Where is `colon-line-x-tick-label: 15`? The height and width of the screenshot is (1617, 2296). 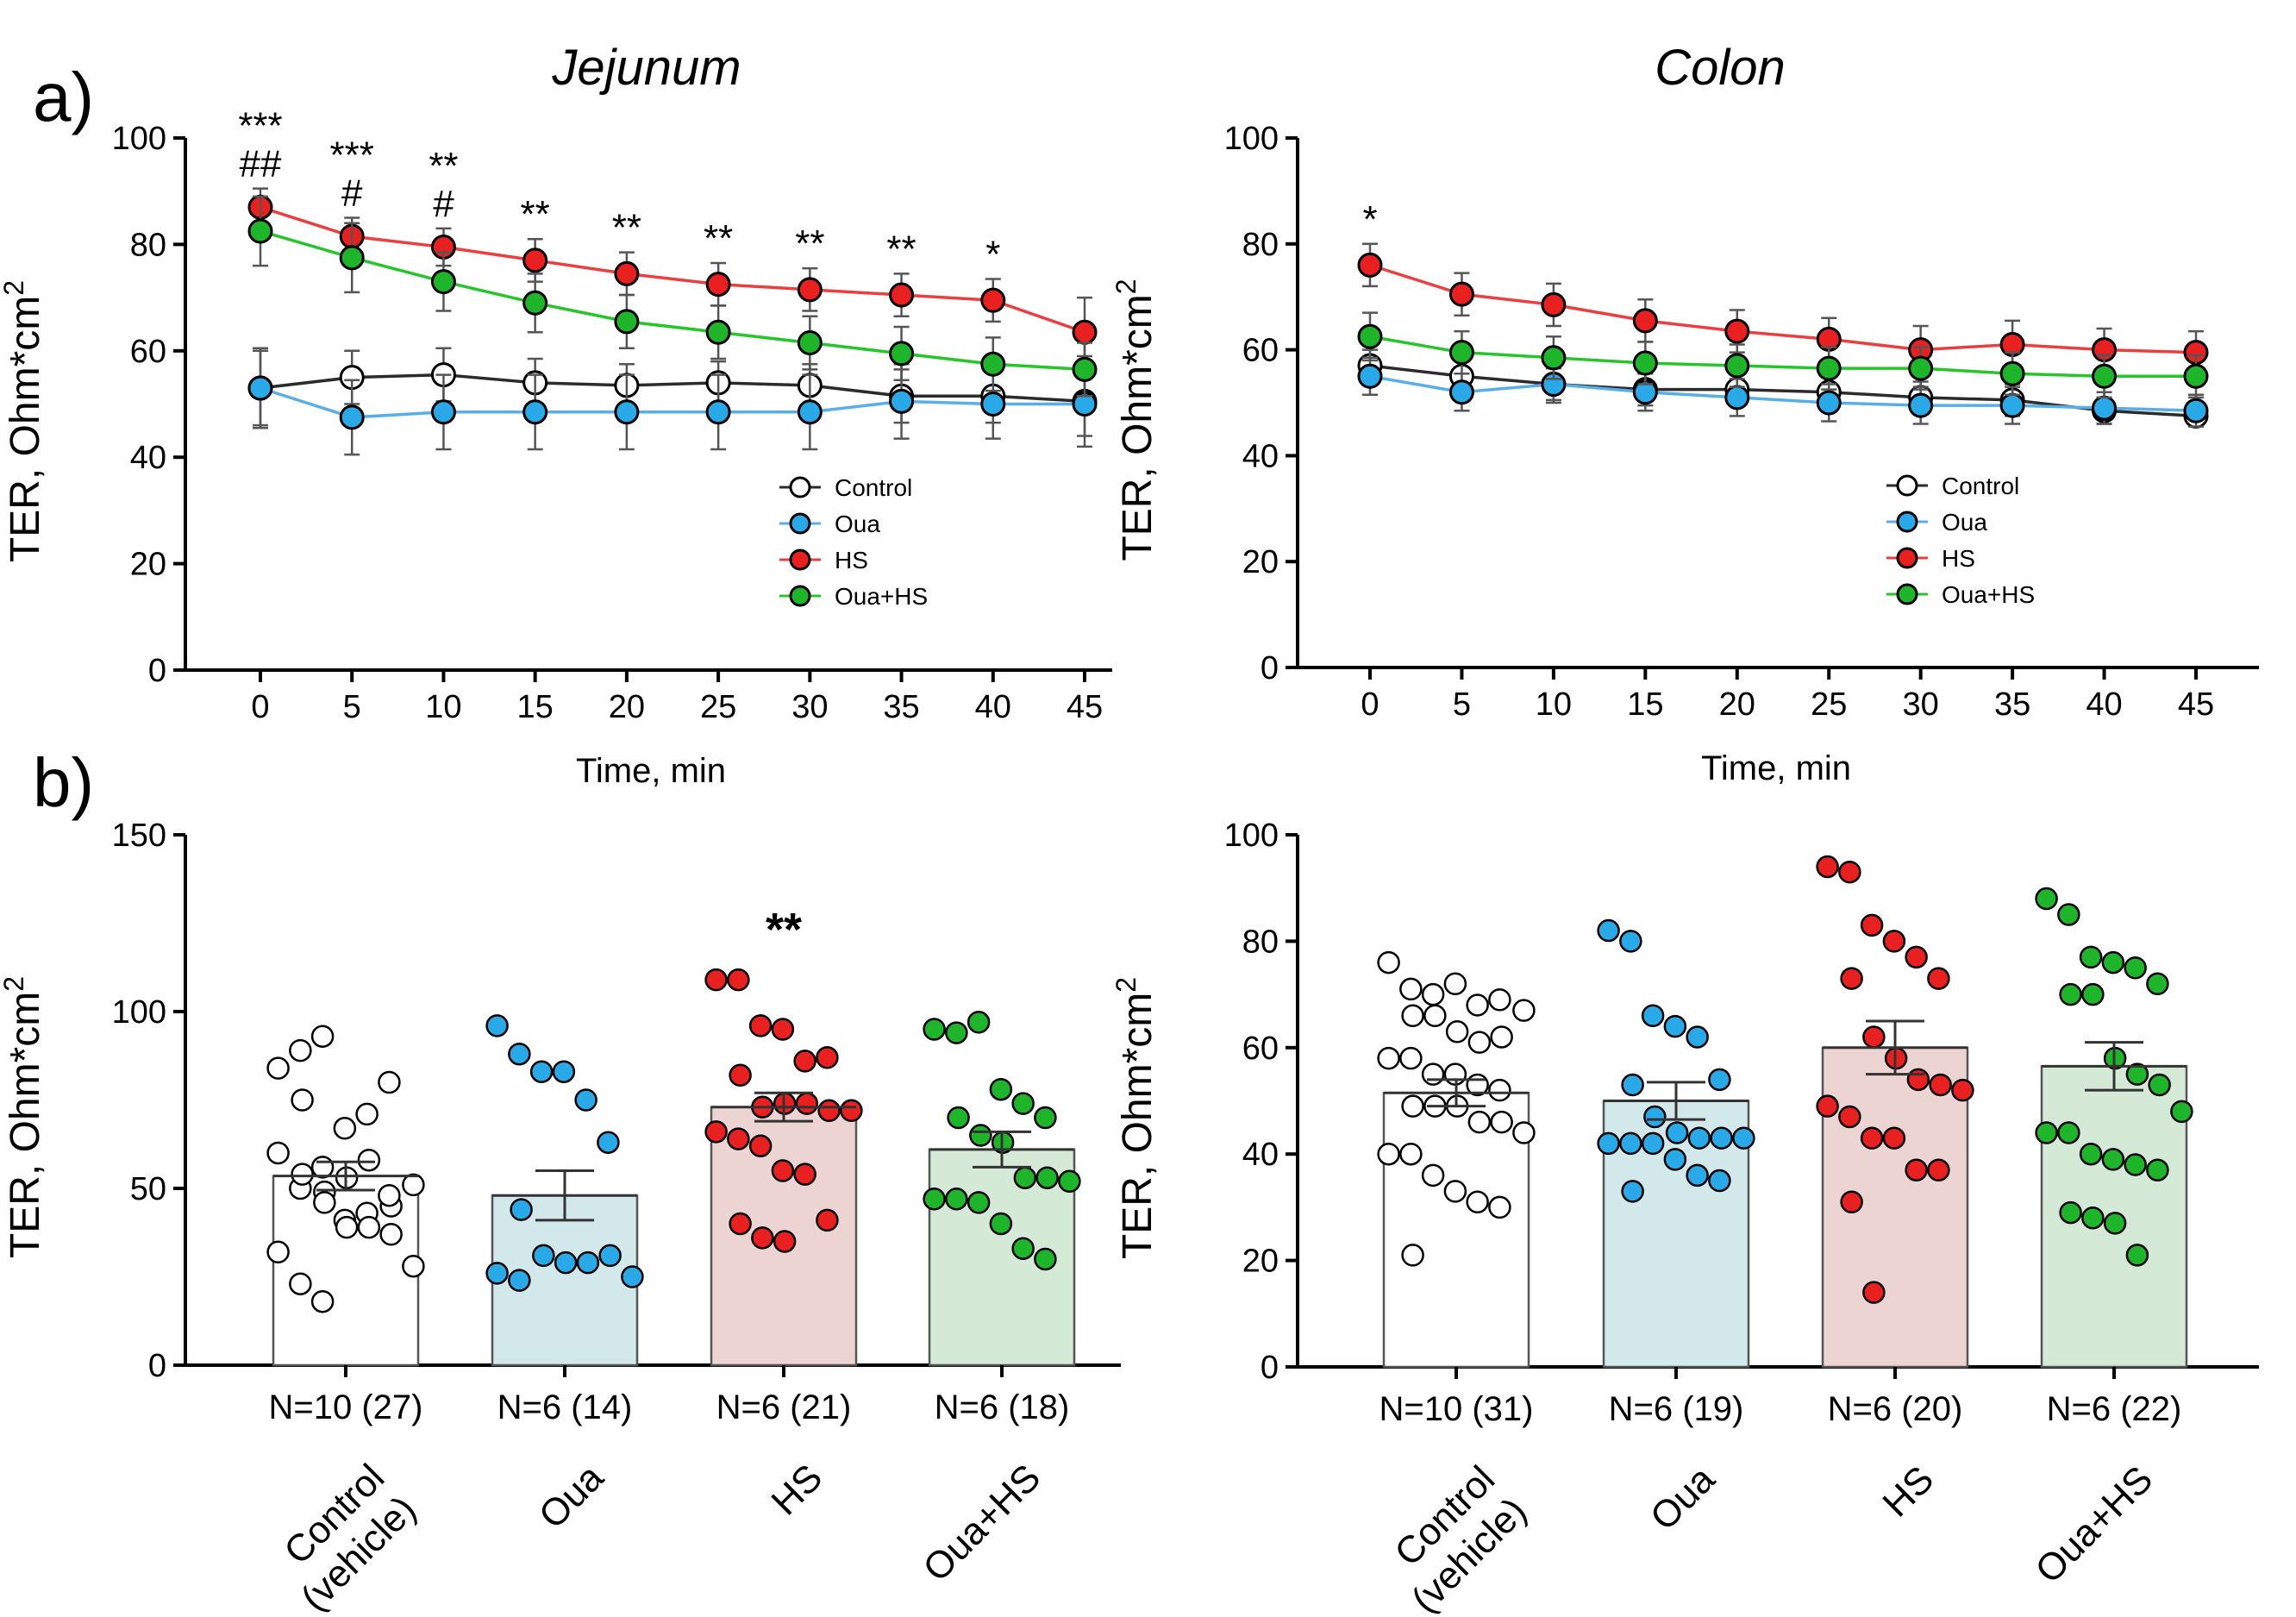 colon-line-x-tick-label: 15 is located at coordinates (1645, 704).